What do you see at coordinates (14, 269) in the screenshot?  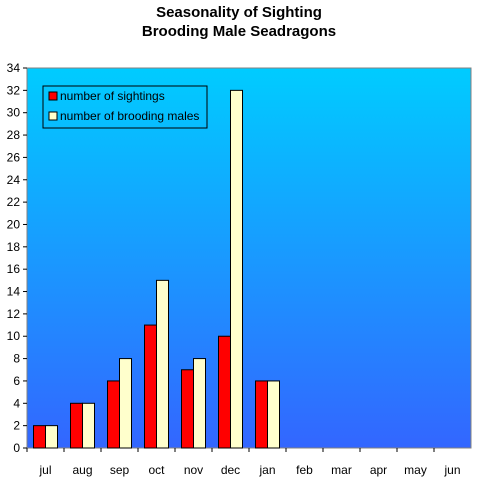 I see `y-tick-label: 16` at bounding box center [14, 269].